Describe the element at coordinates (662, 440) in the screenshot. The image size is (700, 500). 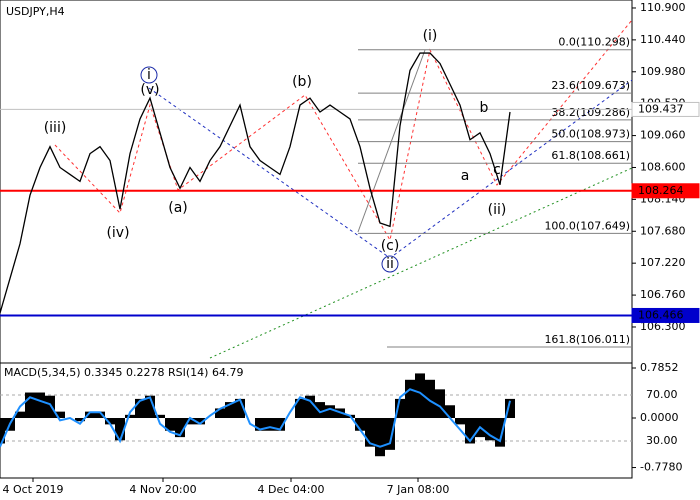
I see `y2-tick-label: 30.00` at that location.